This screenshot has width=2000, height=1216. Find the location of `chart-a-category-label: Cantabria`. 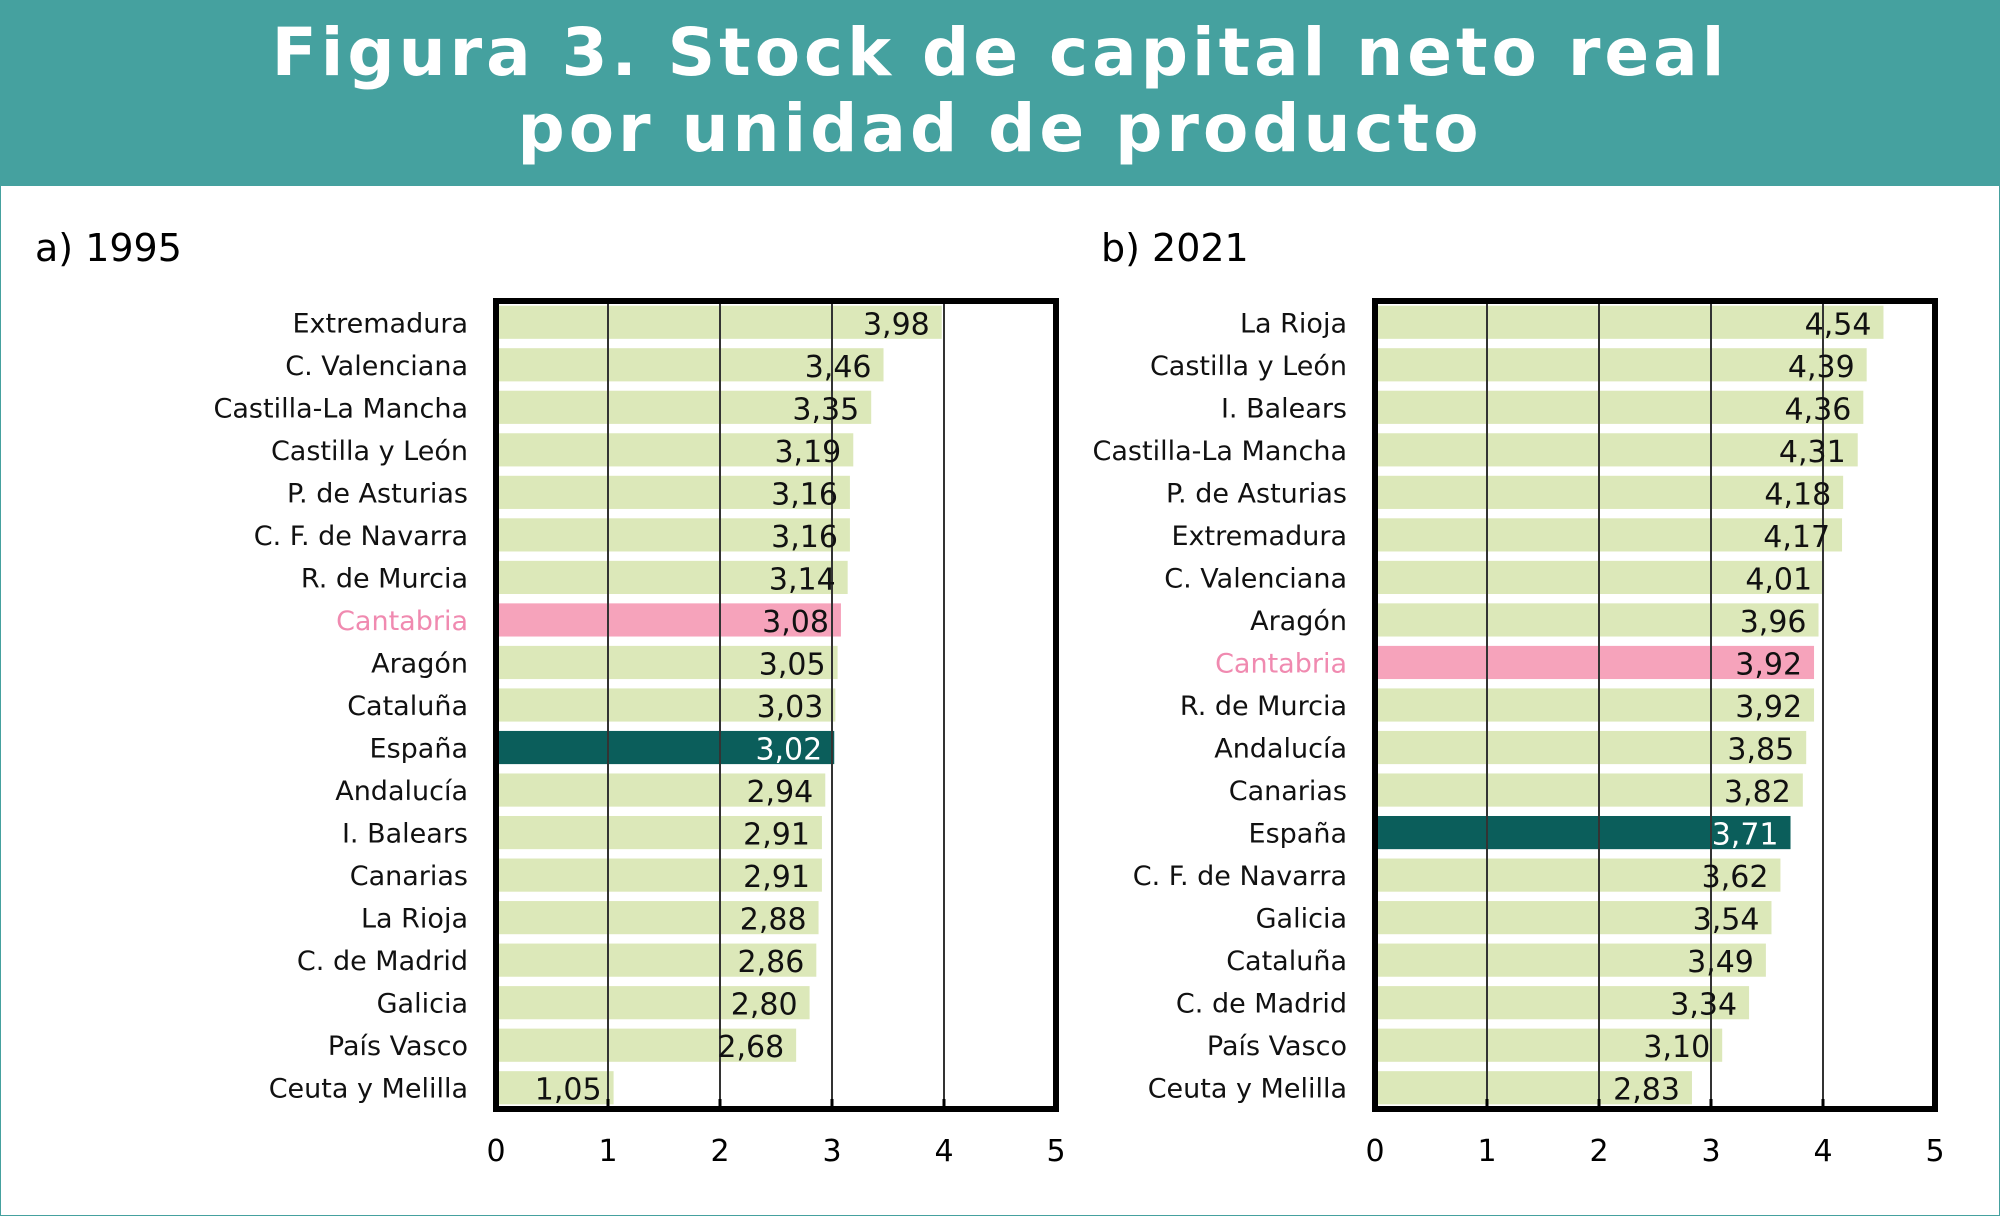

chart-a-category-label: Cantabria is located at coordinates (402, 621).